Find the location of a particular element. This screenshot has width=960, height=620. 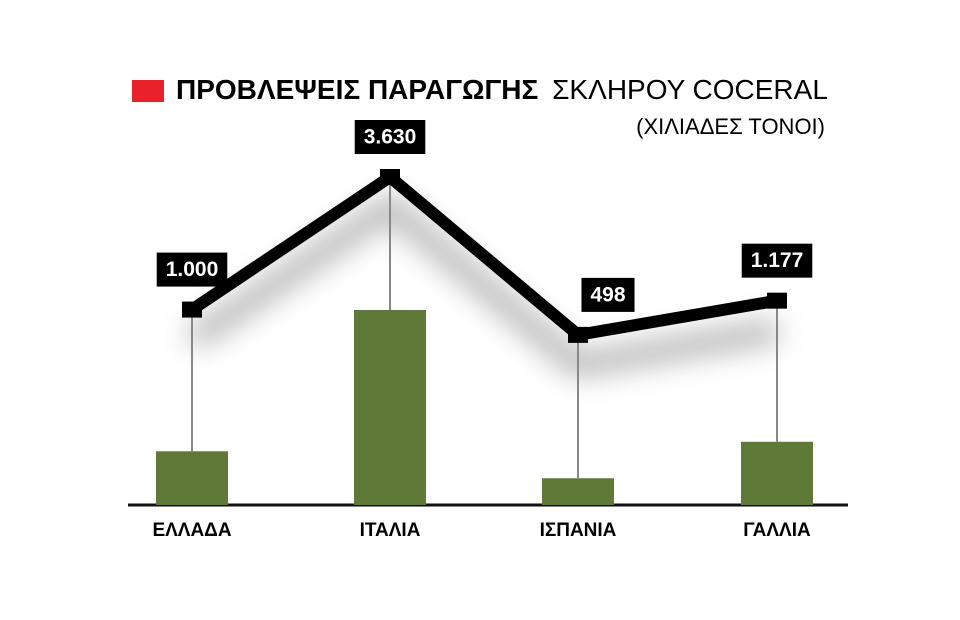

label-text: 3.630 is located at coordinates (390, 137).